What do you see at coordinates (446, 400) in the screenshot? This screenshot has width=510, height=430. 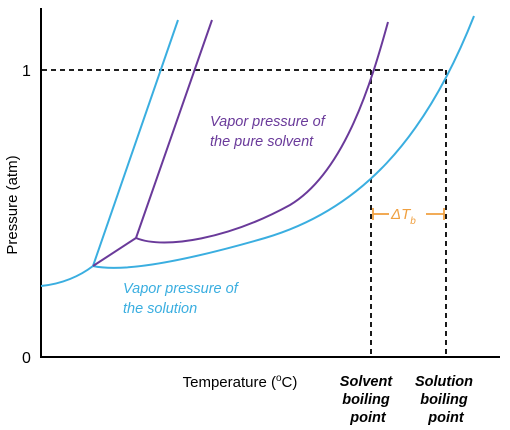 I see `solution-bp-label: Solution boiling point` at bounding box center [446, 400].